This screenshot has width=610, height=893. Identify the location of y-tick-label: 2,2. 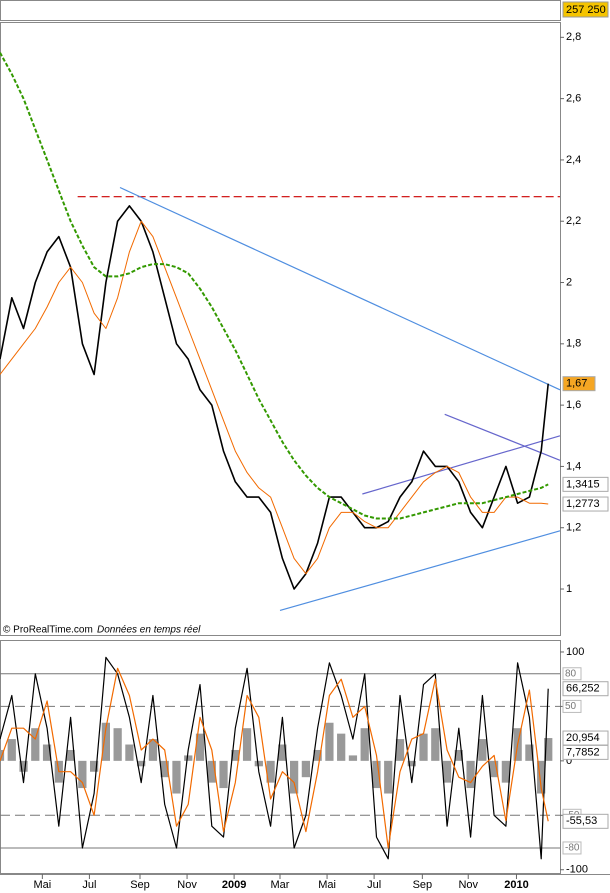
(573, 221).